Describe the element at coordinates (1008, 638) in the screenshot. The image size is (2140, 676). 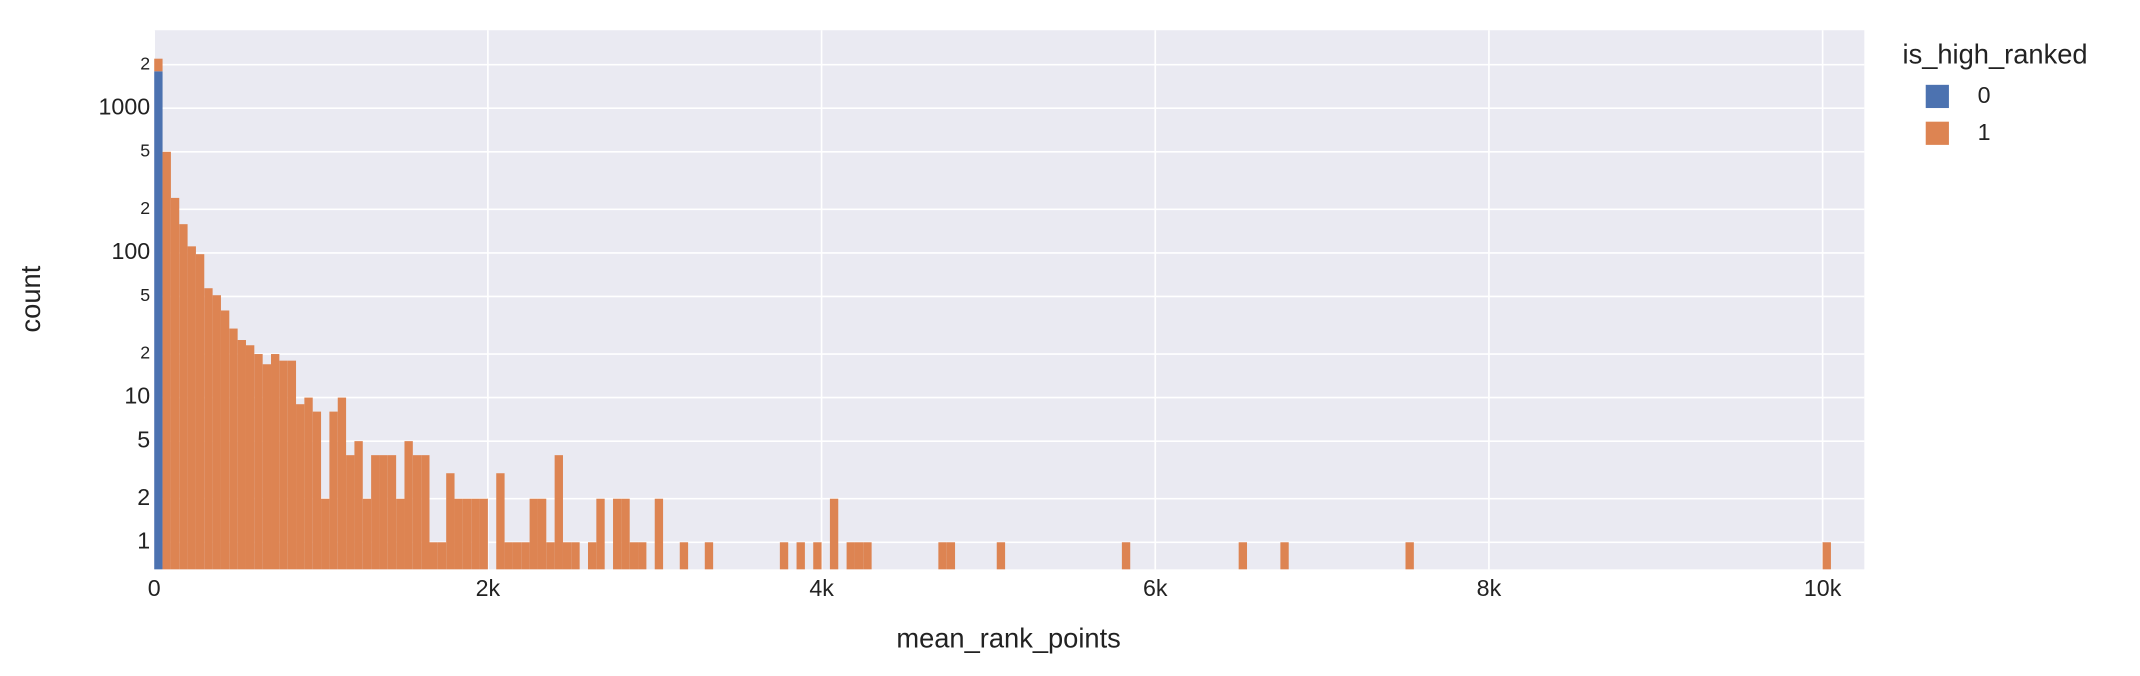
I see `x-axis-title: mean_rank_points` at that location.